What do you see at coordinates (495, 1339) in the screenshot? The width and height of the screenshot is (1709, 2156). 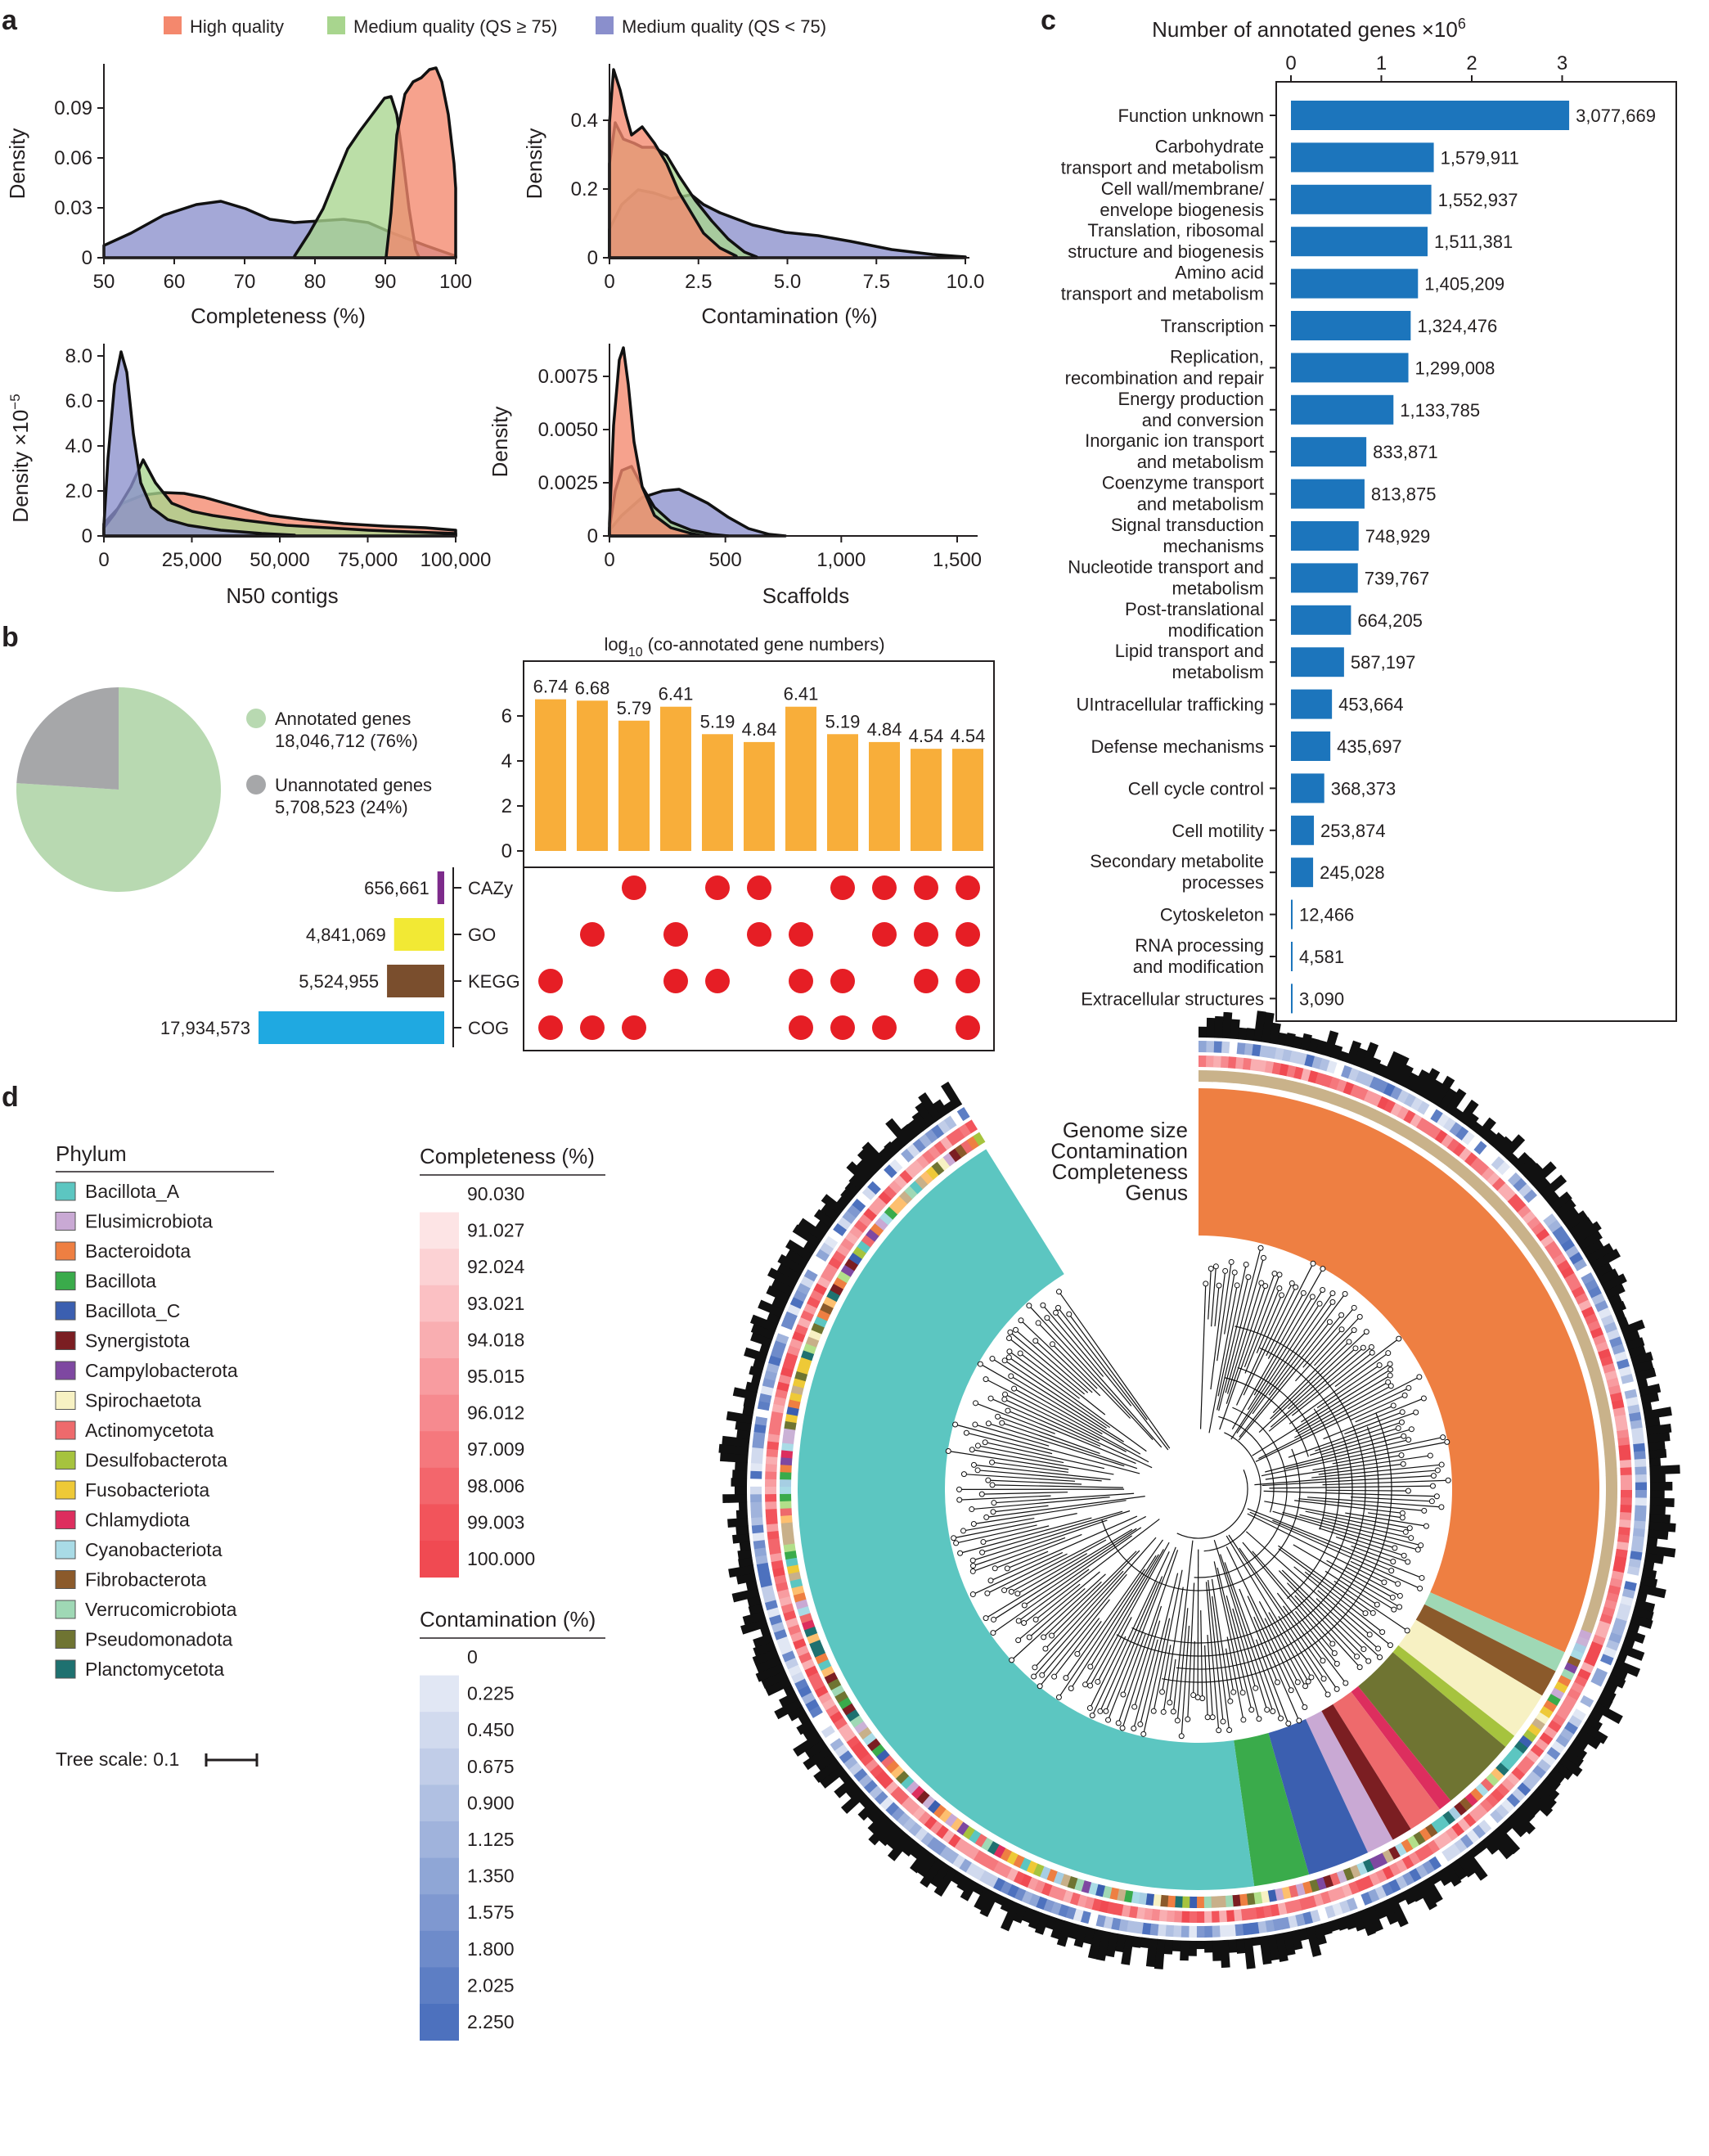 I see `scale-label: 94.018` at bounding box center [495, 1339].